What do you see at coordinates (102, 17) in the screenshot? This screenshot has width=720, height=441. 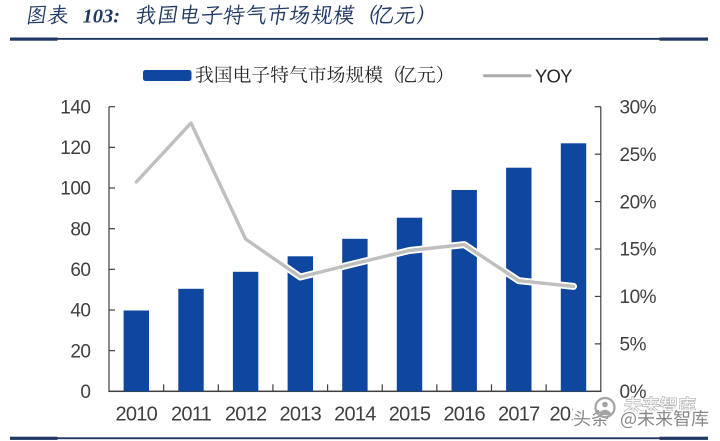 I see `svg-text: 103:` at bounding box center [102, 17].